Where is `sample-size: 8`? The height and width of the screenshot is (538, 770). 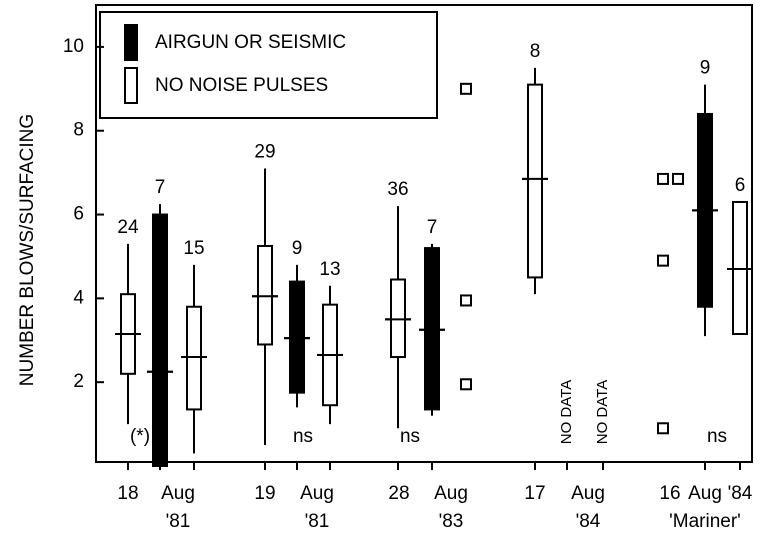
sample-size: 8 is located at coordinates (535, 51).